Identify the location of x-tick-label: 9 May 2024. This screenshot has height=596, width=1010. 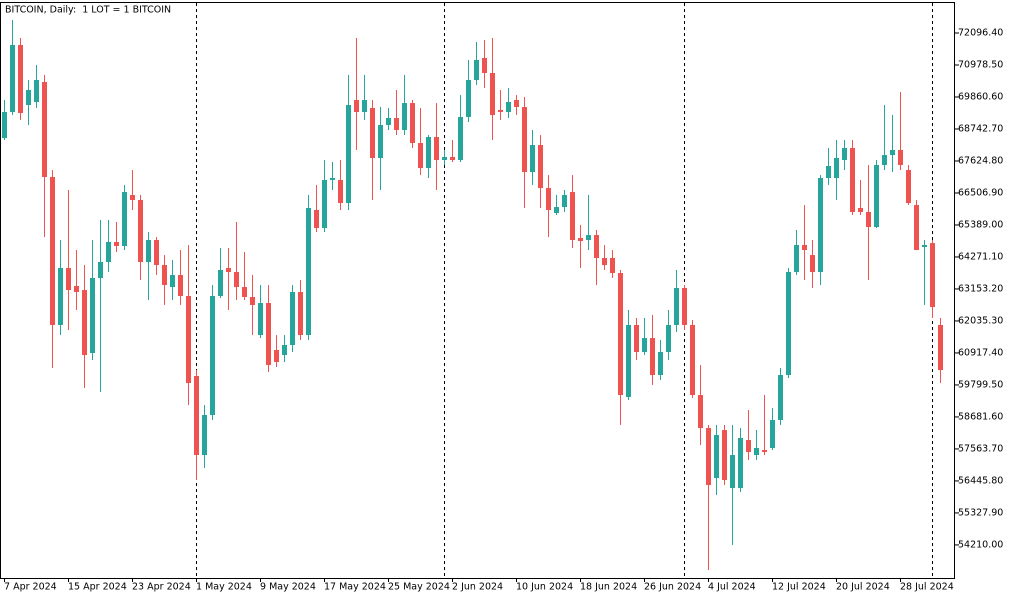
(288, 587).